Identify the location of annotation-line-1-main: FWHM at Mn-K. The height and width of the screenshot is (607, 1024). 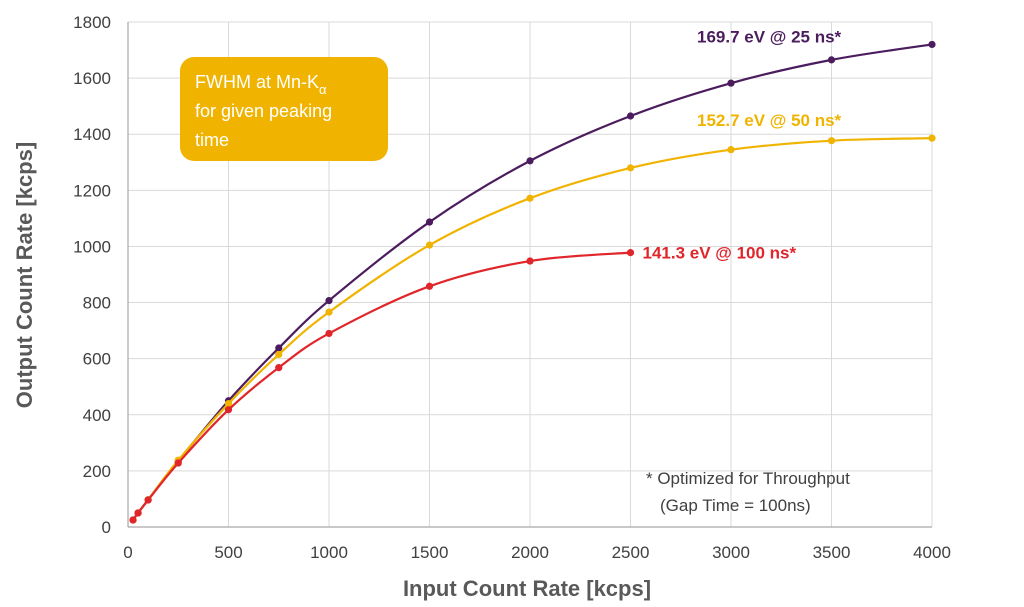
(257, 82).